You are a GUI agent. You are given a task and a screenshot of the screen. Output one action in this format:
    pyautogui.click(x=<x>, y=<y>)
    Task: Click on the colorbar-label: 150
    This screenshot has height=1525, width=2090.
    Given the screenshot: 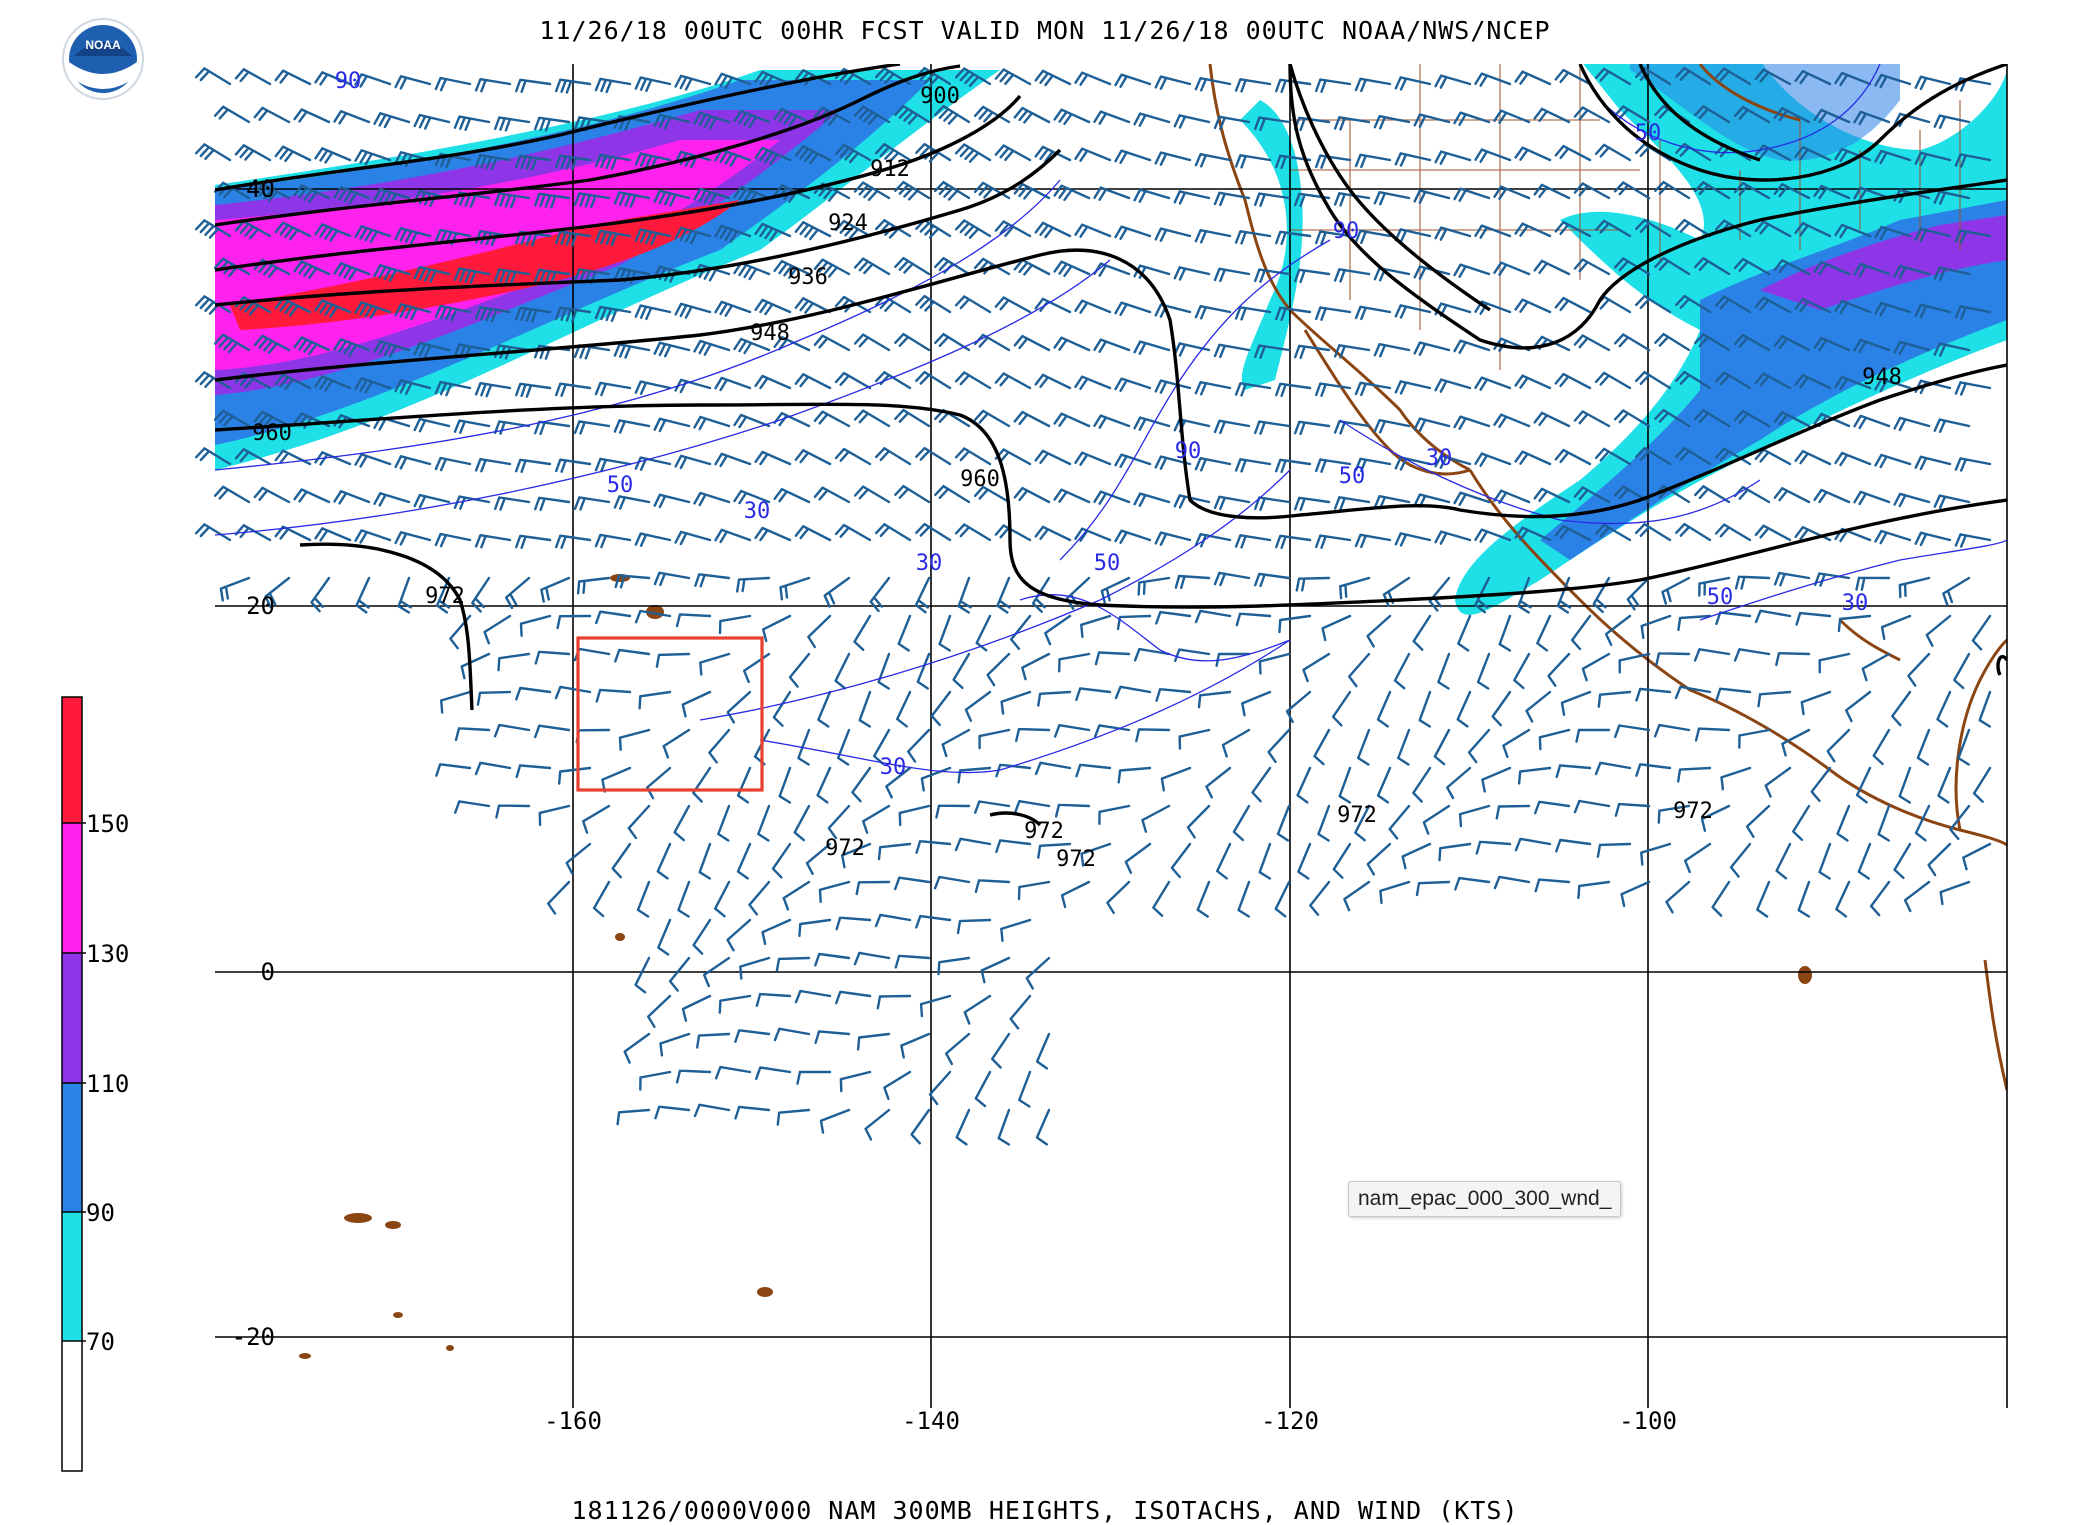 What is the action you would take?
    pyautogui.click(x=107, y=824)
    